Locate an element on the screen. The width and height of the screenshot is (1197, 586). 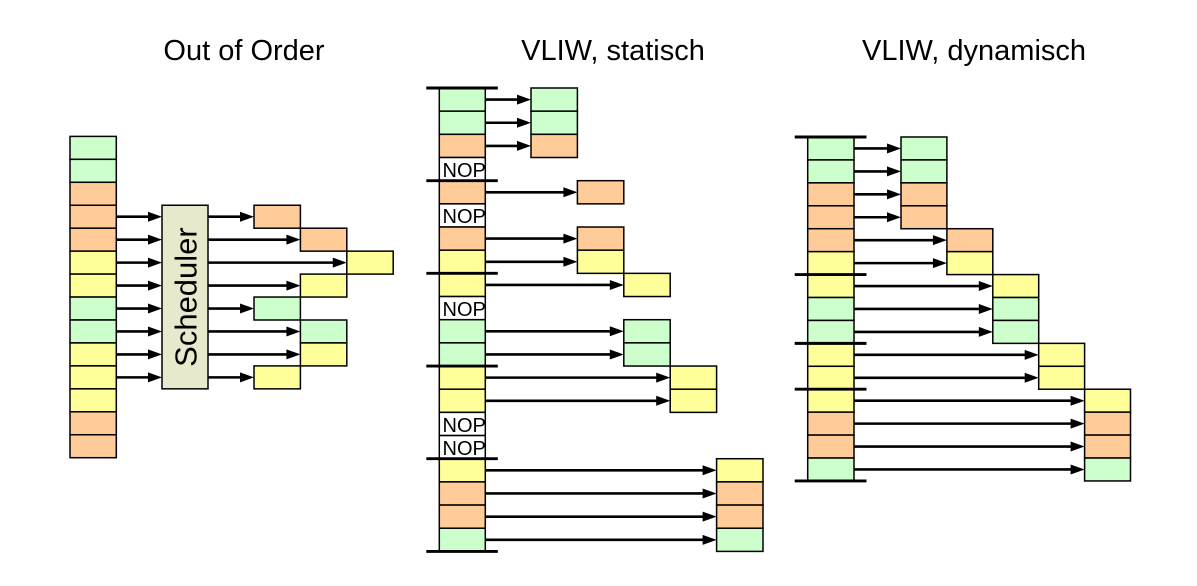
scheduler-label: Scheduler is located at coordinates (185, 297).